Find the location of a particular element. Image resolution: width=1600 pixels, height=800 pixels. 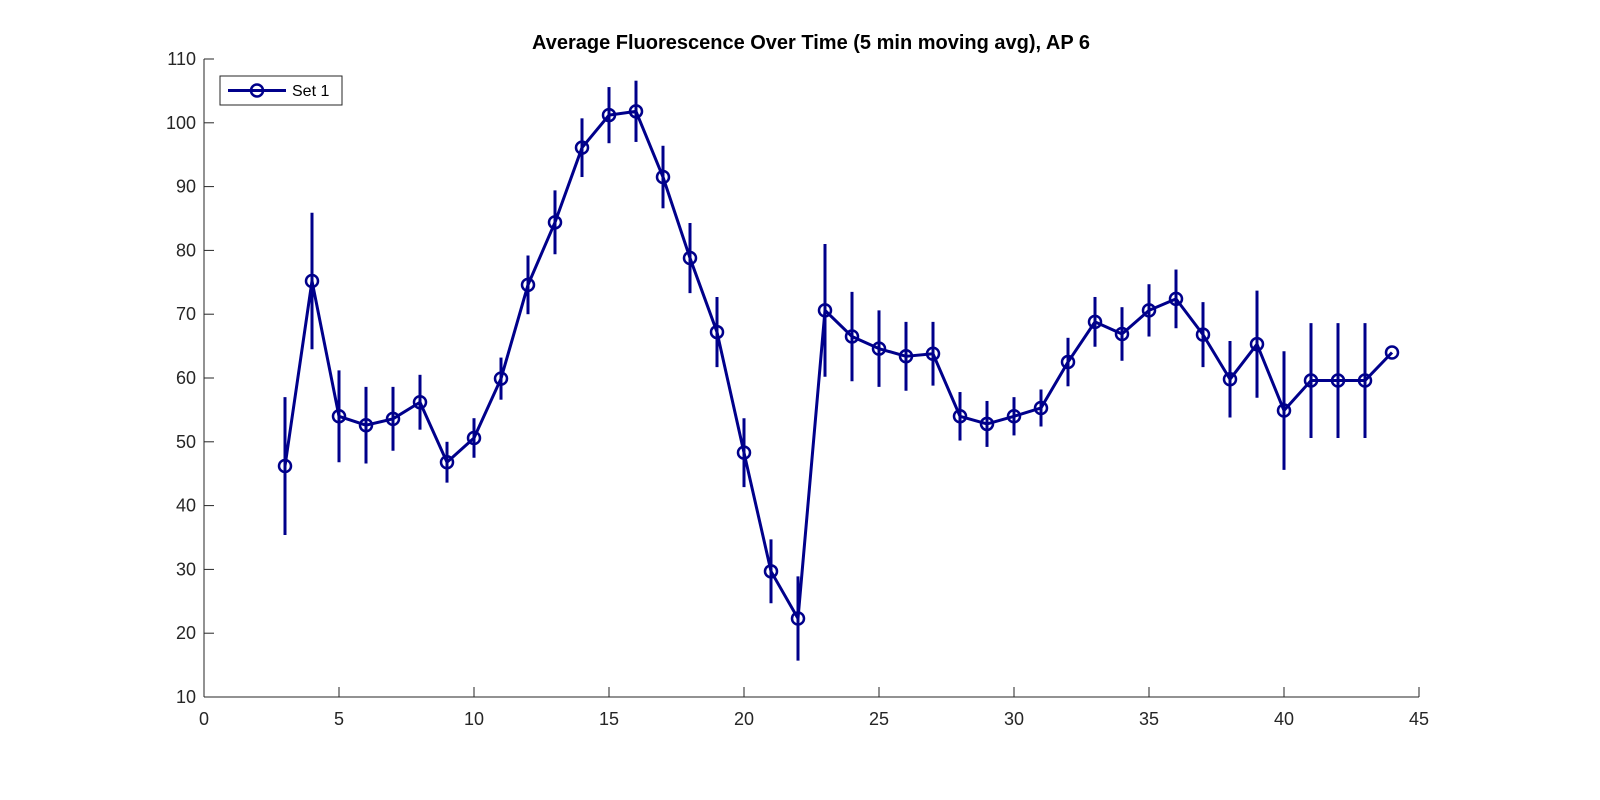

x-tick-label: 40 is located at coordinates (1284, 719).